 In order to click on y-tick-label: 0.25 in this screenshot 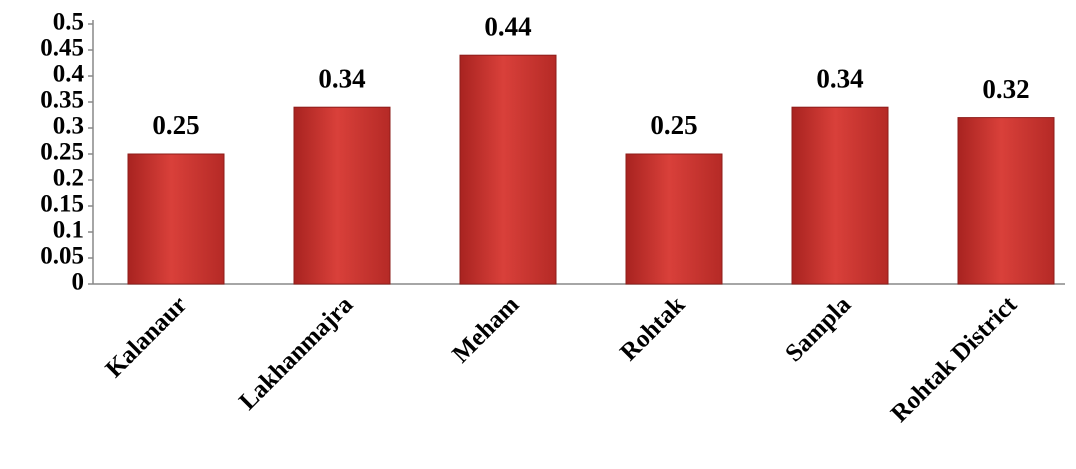, I will do `click(62, 152)`.